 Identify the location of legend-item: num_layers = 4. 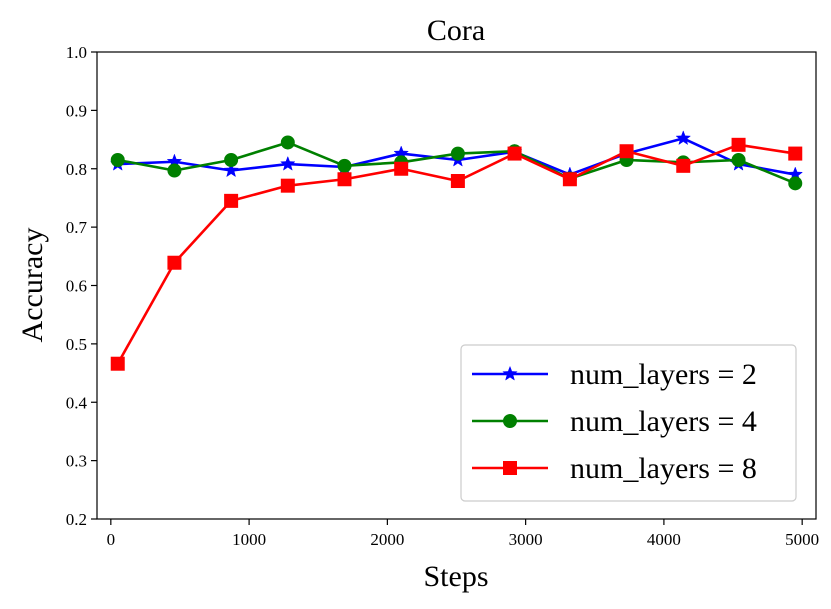
(614, 421).